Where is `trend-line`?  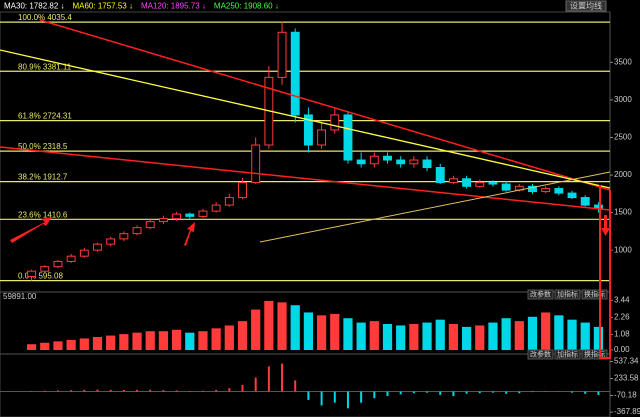
trend-line is located at coordinates (305, 178).